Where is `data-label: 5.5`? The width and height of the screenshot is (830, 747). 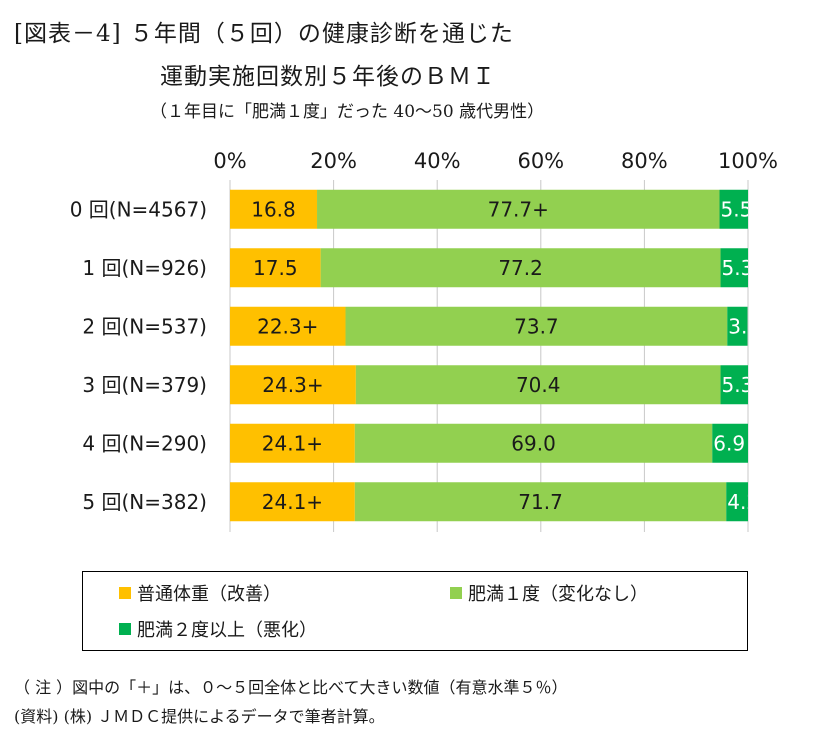 data-label: 5.5 is located at coordinates (737, 209).